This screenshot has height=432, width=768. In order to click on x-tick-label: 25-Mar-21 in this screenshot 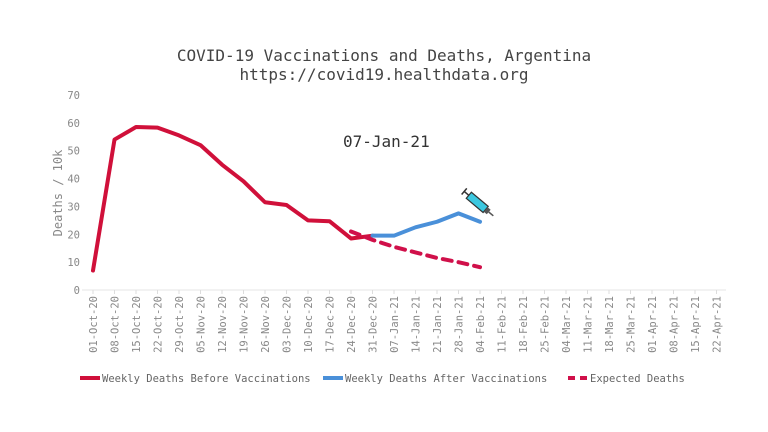, I will do `click(632, 324)`.